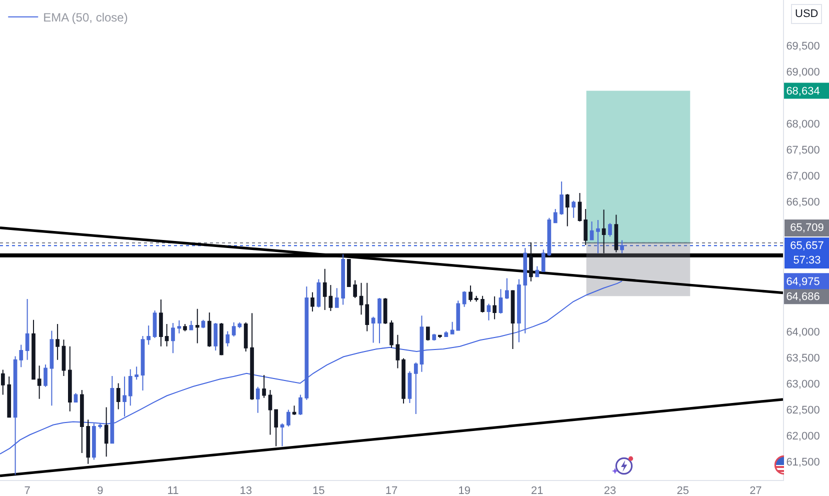 The image size is (829, 496). Describe the element at coordinates (807, 228) in the screenshot. I see `ref-line-label: 65,709` at that location.